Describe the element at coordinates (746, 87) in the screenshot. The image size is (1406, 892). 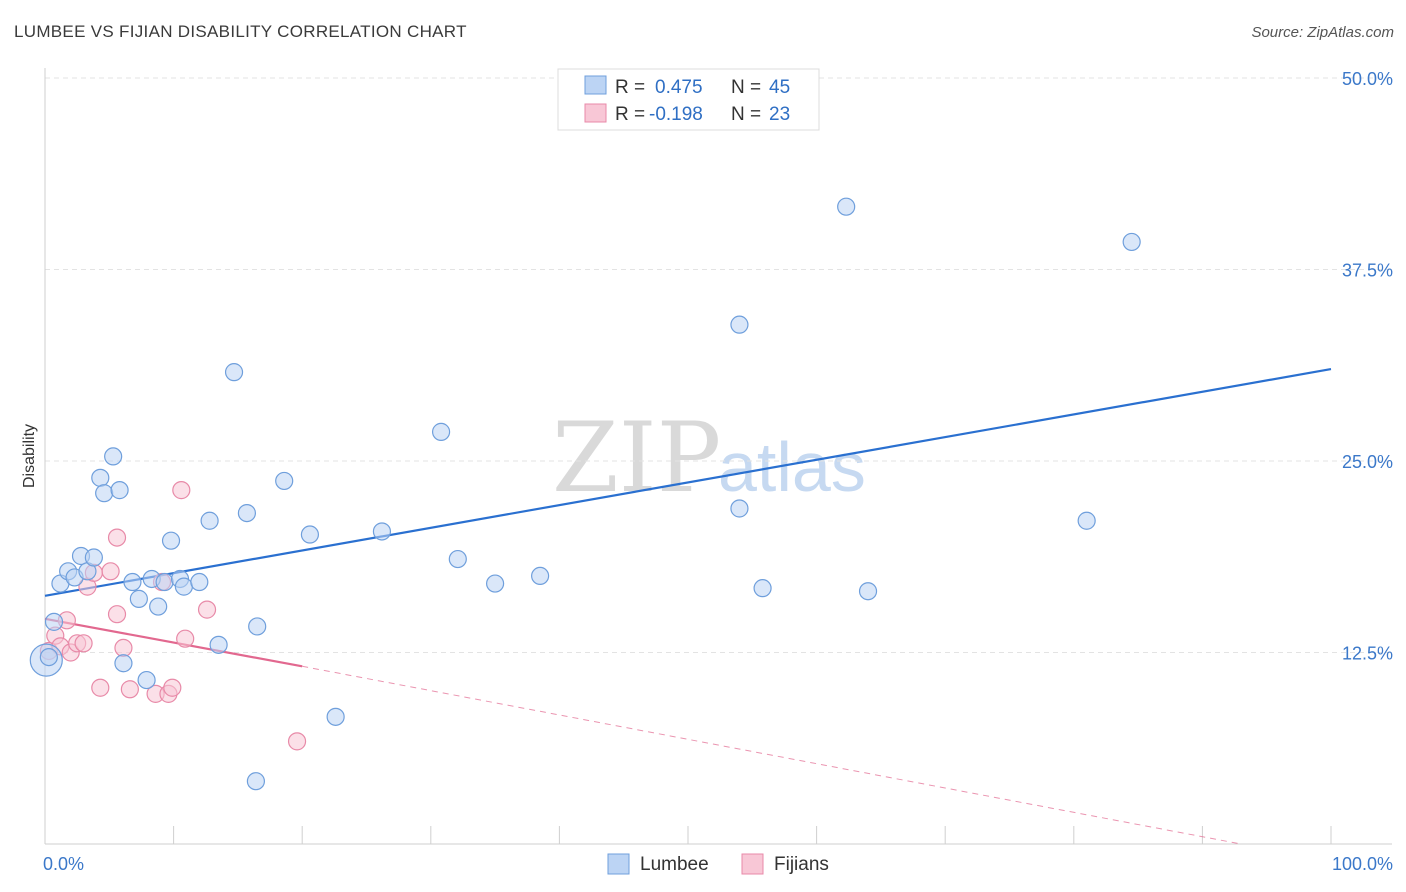
I see `legend-lumbee-n-label: N =` at that location.